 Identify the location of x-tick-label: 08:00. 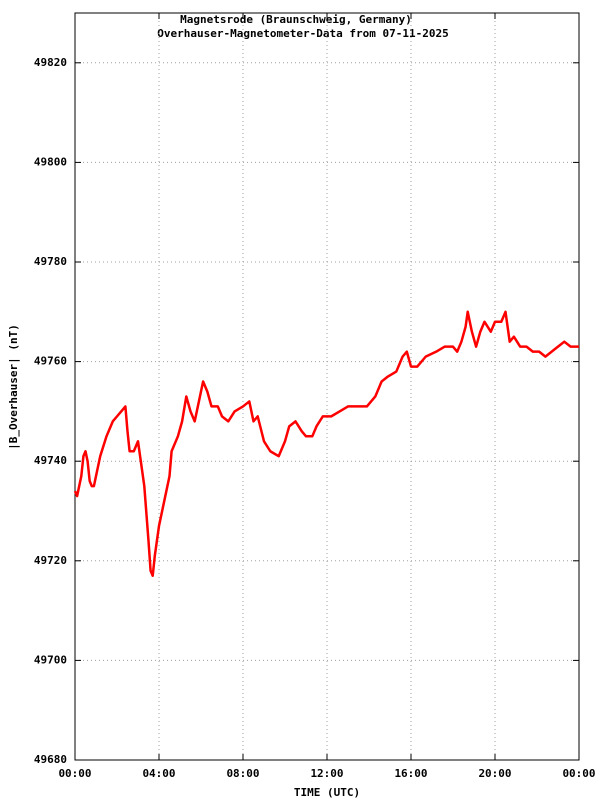
(242, 773).